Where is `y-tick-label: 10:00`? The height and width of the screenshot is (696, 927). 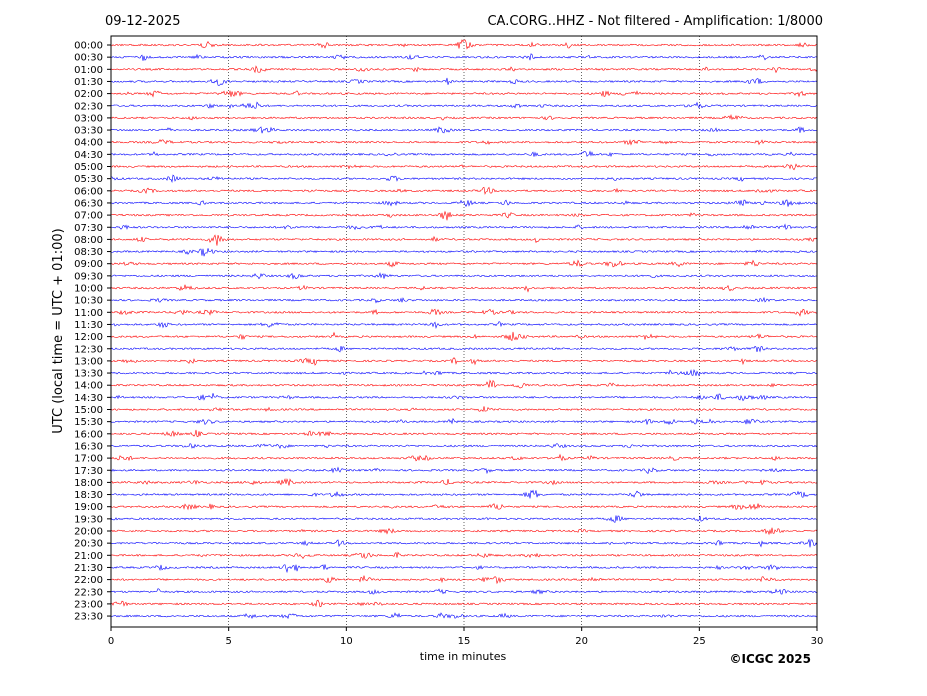
y-tick-label: 10:00 is located at coordinates (88, 289).